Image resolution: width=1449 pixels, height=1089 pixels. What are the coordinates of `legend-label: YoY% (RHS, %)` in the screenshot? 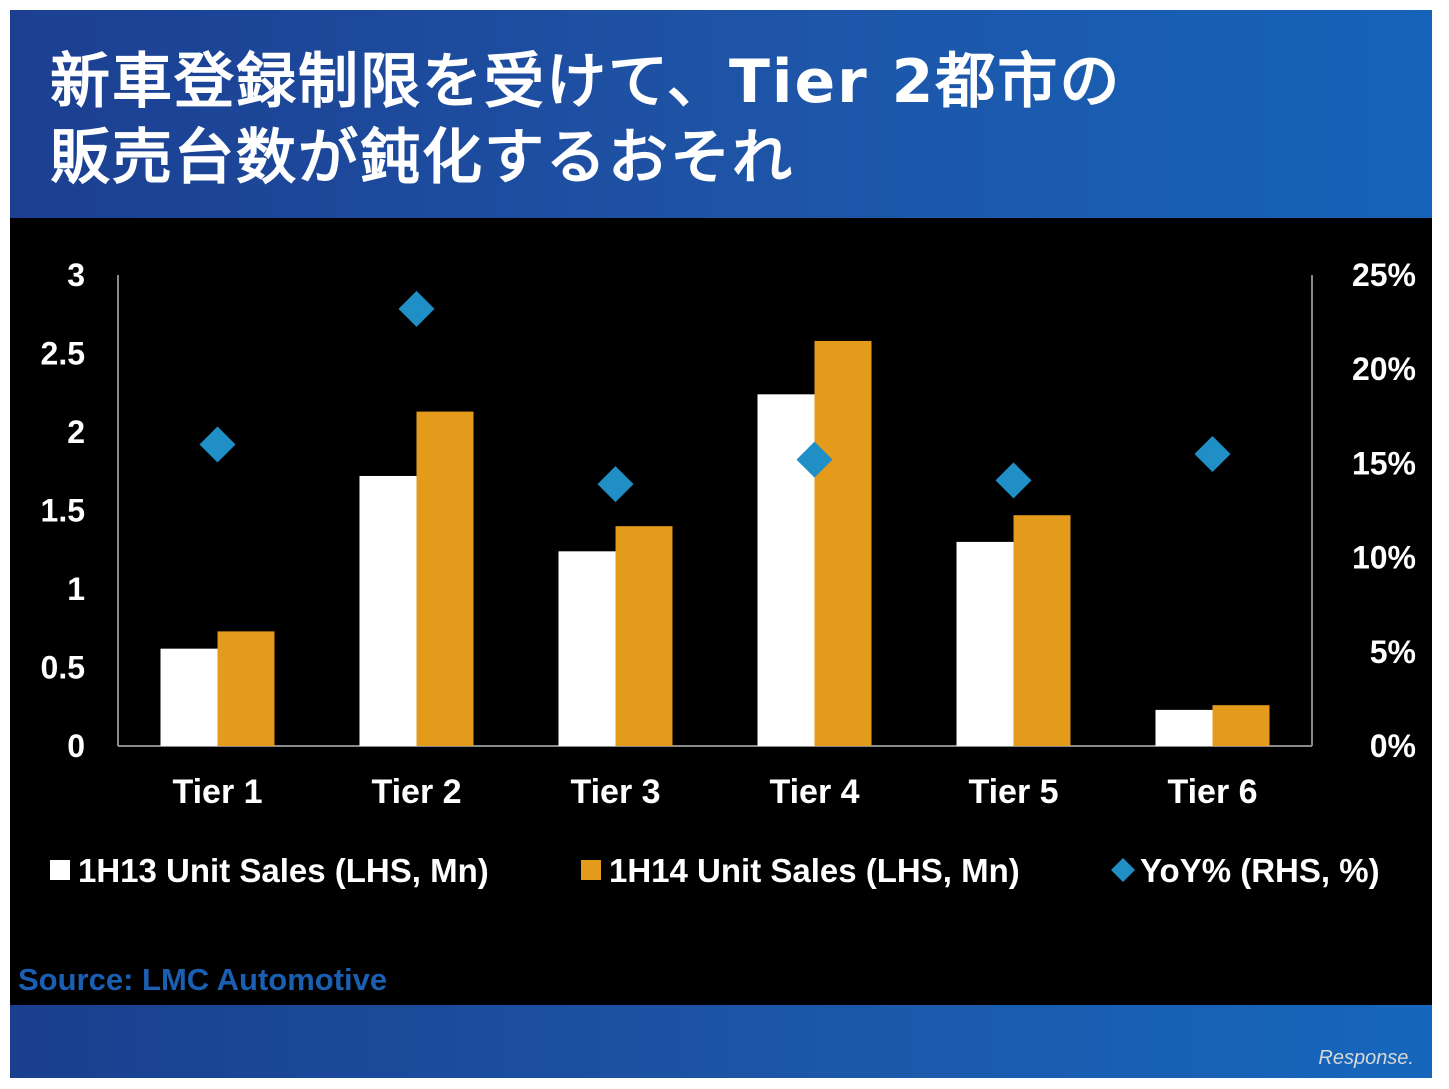 It's located at (1260, 870).